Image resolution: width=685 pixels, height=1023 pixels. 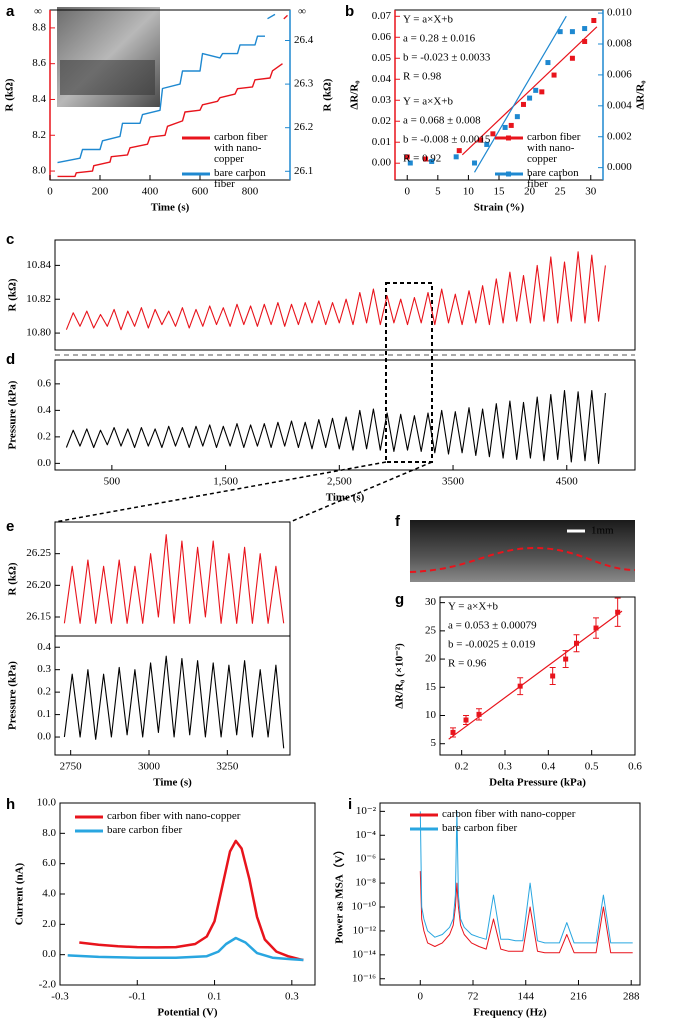 What do you see at coordinates (508, 174) in the screenshot?
I see `legend-marker` at bounding box center [508, 174].